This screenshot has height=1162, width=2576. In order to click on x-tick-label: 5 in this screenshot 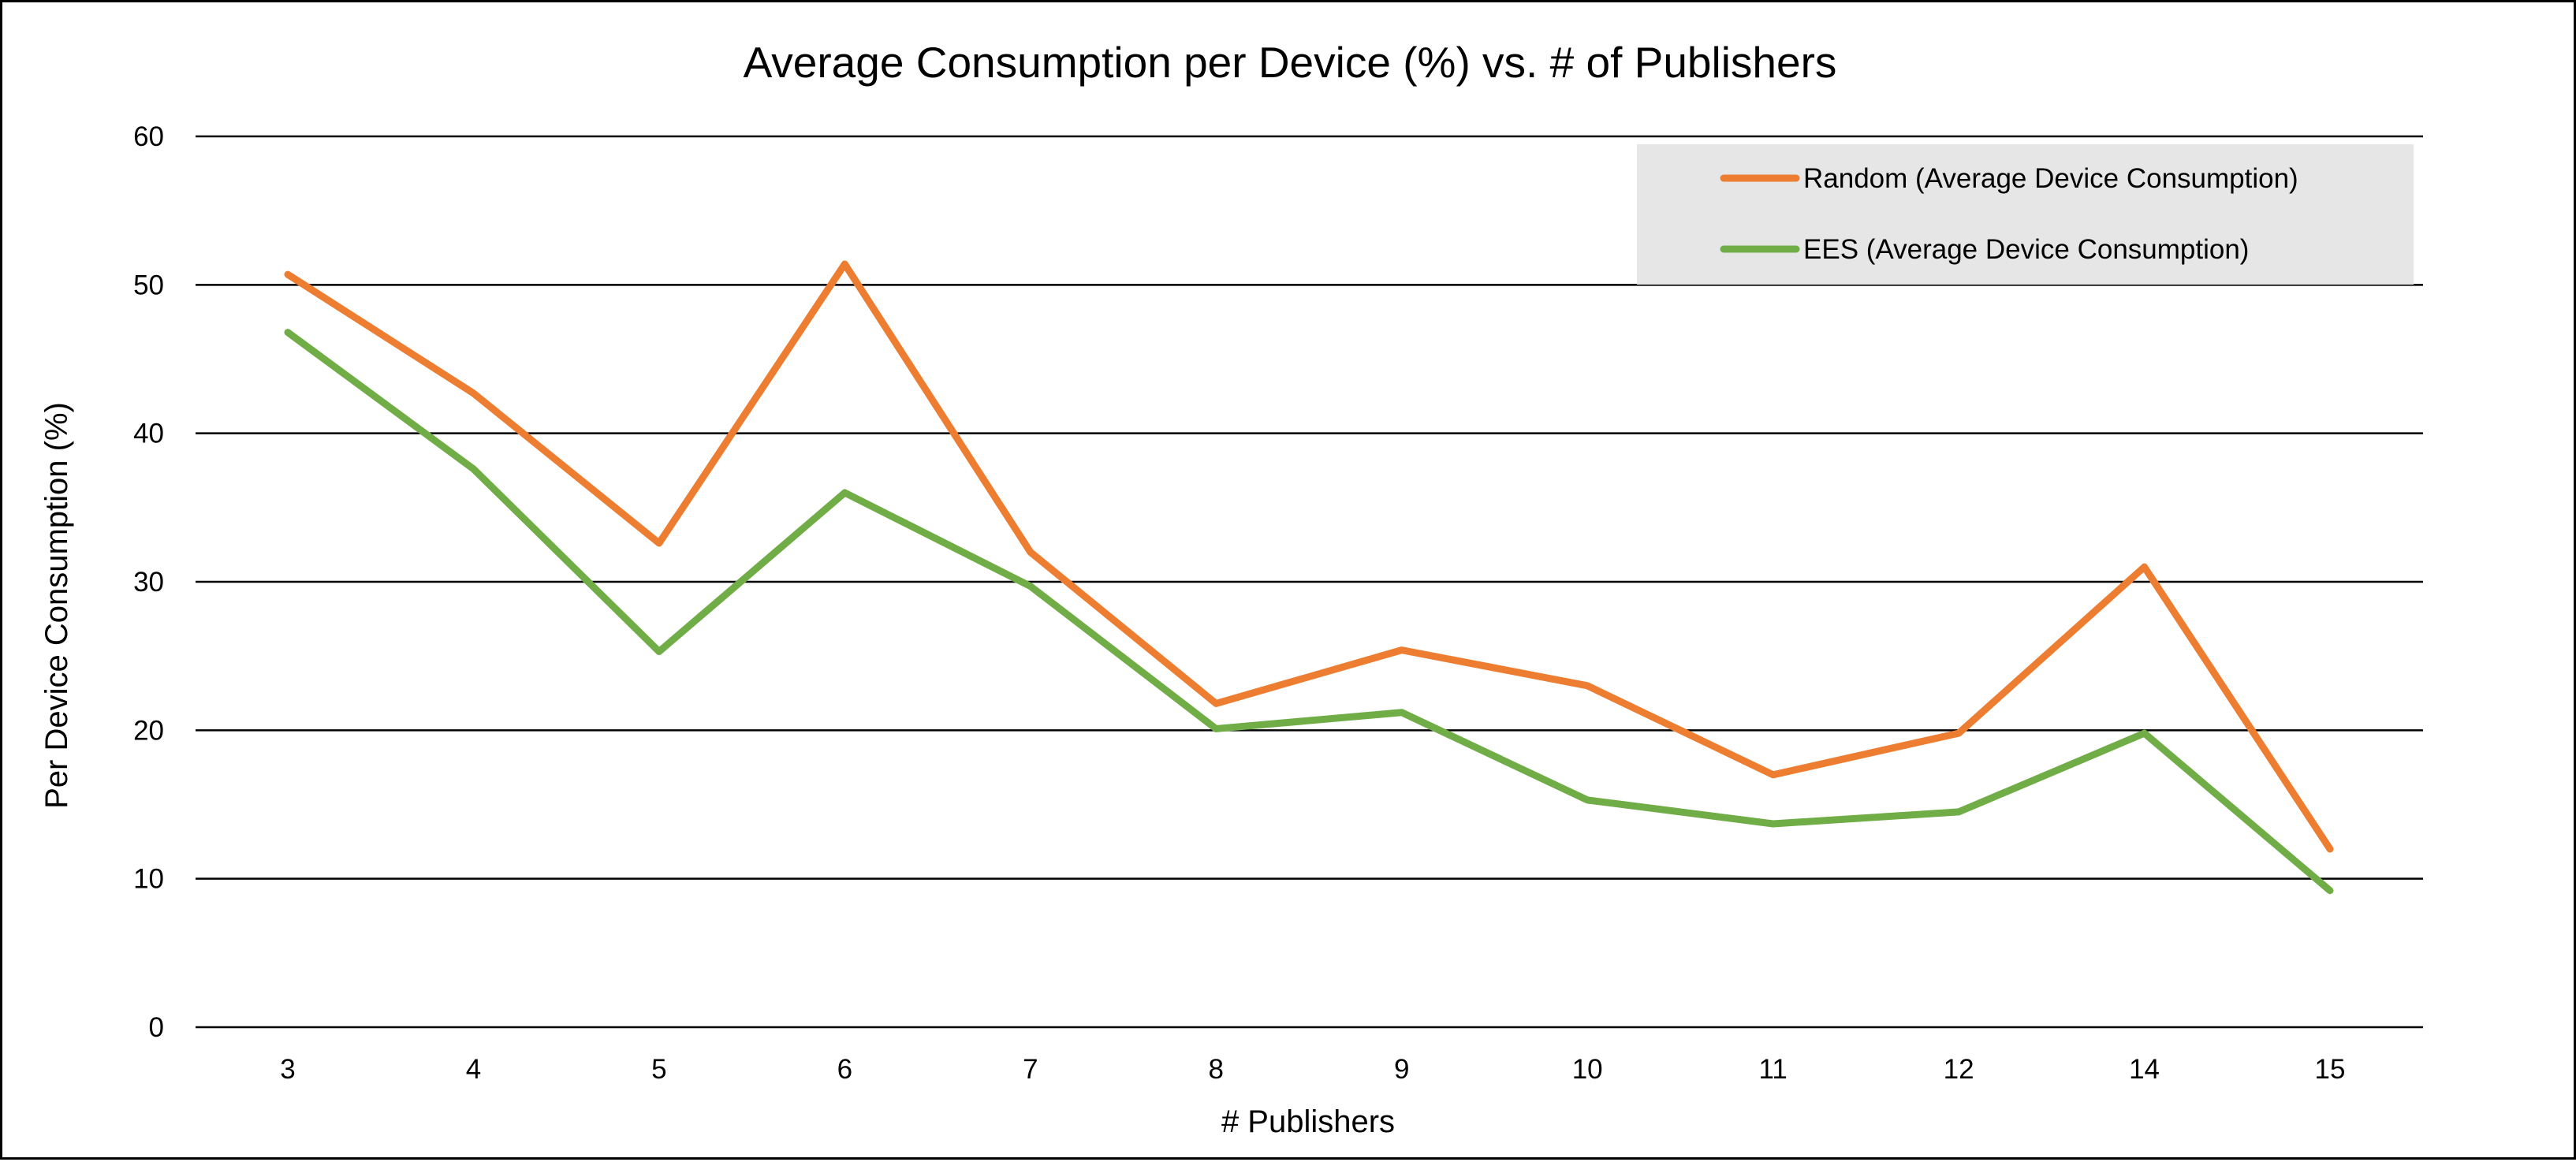, I will do `click(658, 1069)`.